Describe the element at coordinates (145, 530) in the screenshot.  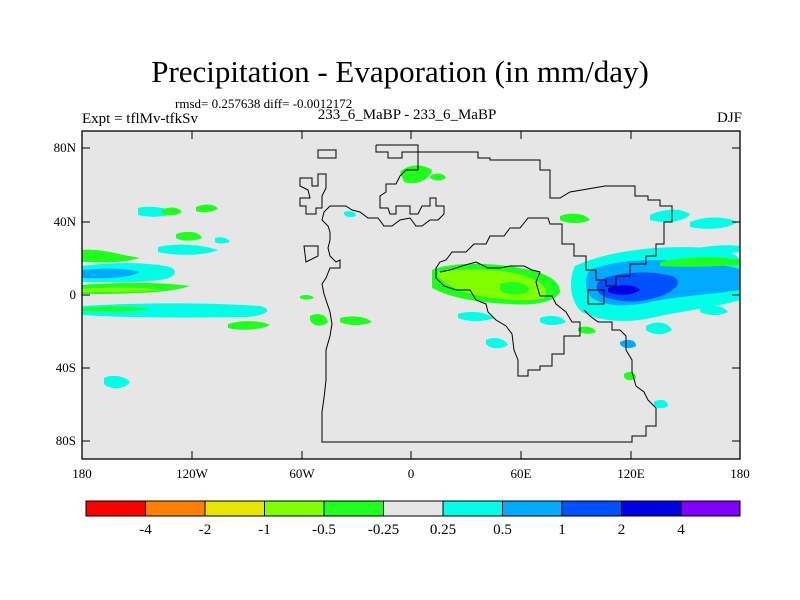
I see `colorbar-label: -4` at that location.